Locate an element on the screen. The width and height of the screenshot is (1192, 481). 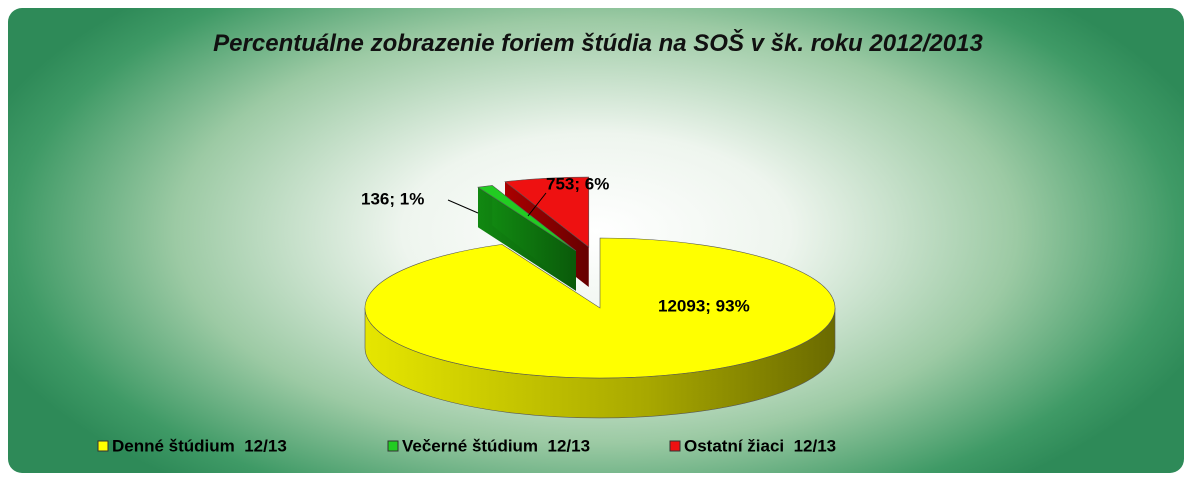
data-label: 12093; 93% is located at coordinates (704, 305).